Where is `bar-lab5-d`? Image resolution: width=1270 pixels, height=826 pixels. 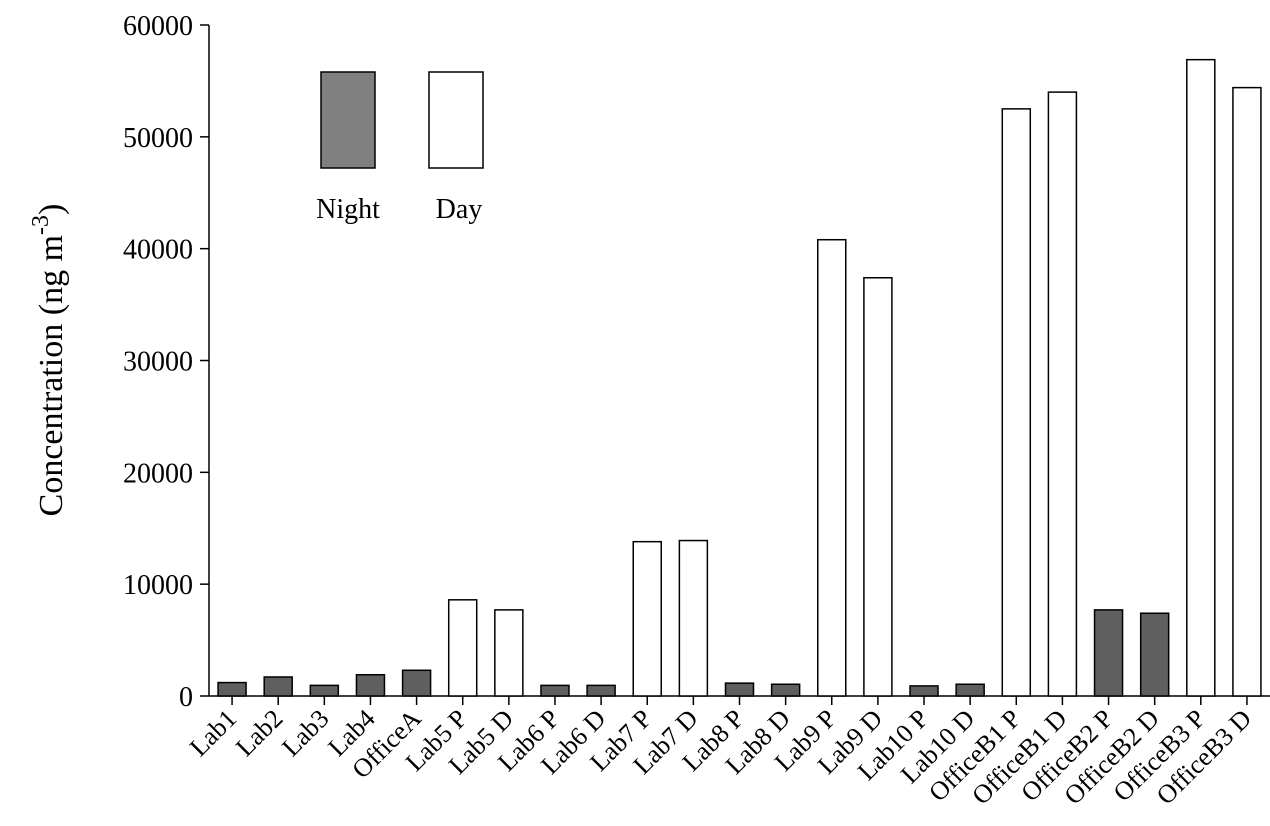 bar-lab5-d is located at coordinates (509, 653).